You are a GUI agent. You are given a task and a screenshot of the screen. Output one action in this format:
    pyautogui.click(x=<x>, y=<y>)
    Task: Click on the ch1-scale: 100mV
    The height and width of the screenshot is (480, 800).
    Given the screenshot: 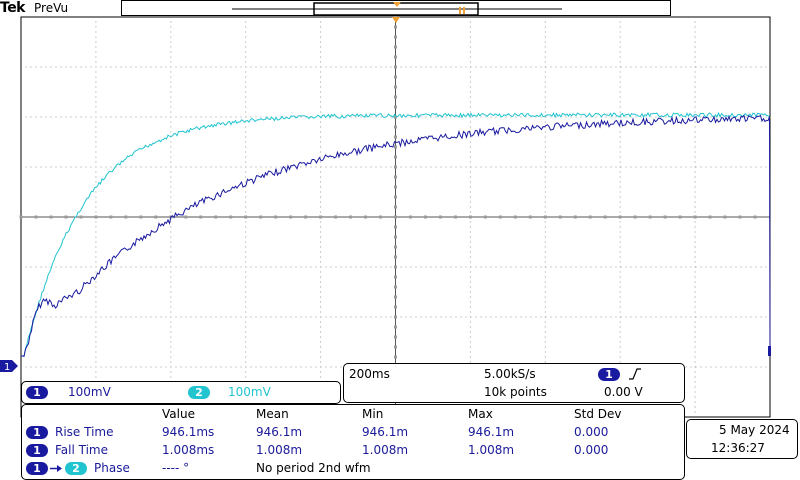 What is the action you would take?
    pyautogui.click(x=89, y=392)
    